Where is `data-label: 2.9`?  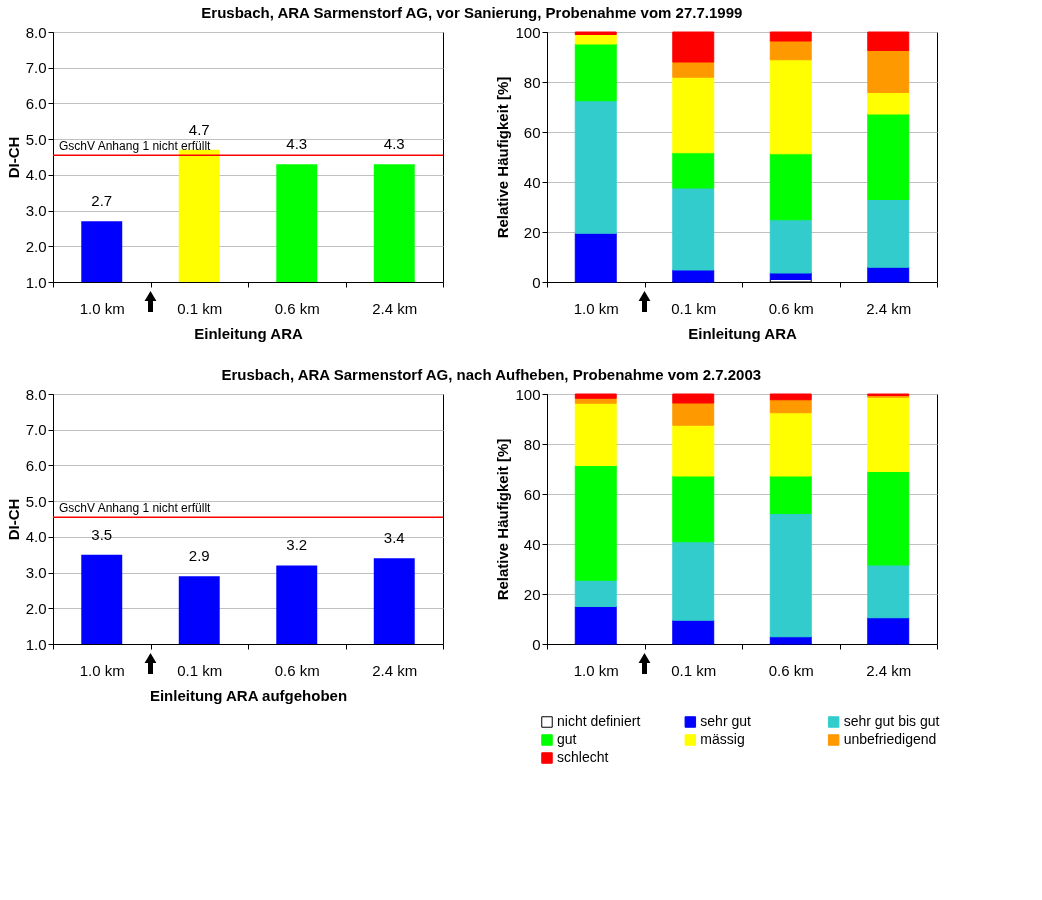 data-label: 2.9 is located at coordinates (199, 556).